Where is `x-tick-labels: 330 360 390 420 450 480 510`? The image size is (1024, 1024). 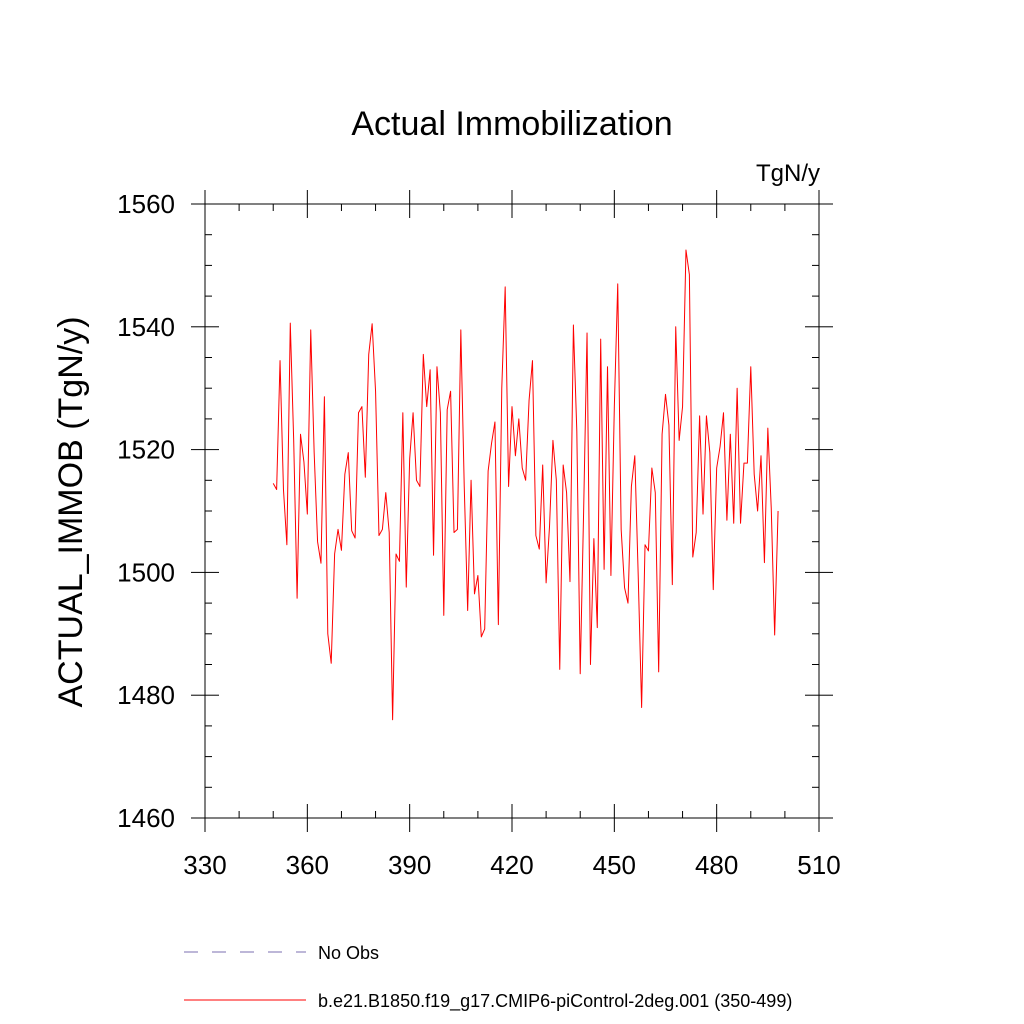
x-tick-labels: 330 360 390 420 450 480 510 is located at coordinates (511, 865).